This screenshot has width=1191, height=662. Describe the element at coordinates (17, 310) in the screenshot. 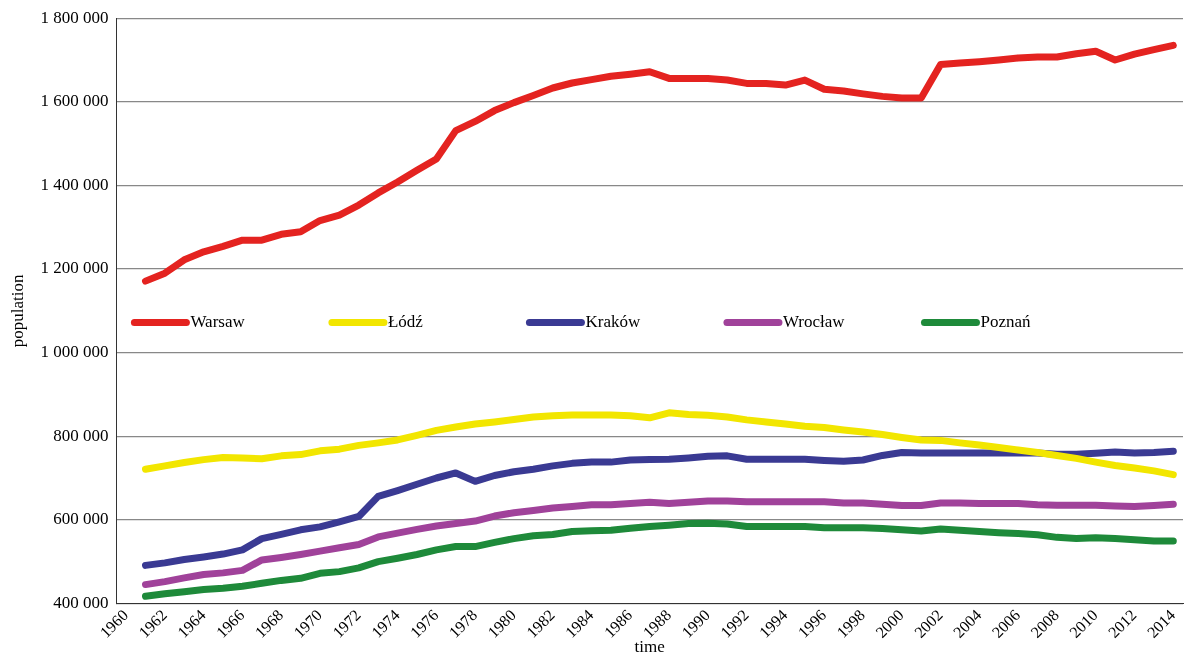

I see `y-axis-title: population` at that location.